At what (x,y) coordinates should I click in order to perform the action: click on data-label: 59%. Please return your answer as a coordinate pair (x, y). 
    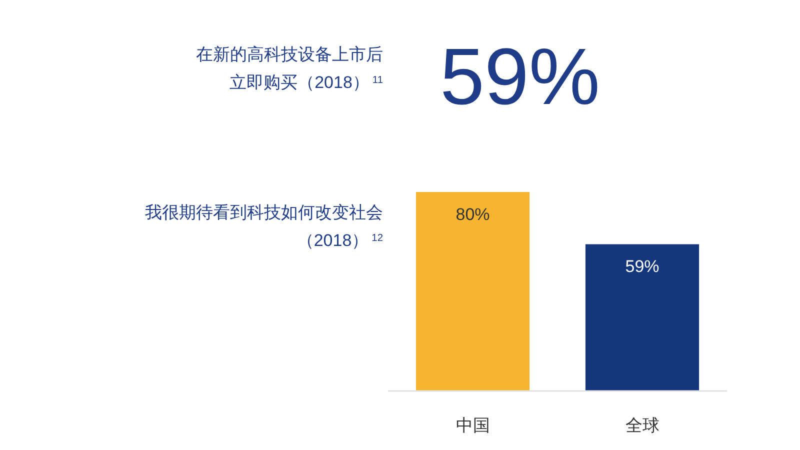
    Looking at the image, I should click on (642, 266).